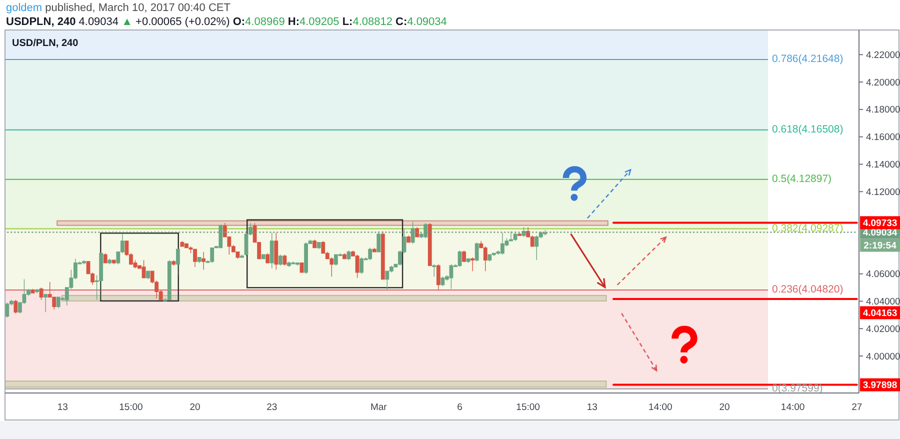  What do you see at coordinates (118, 8) in the screenshot?
I see `text: goldem published, March 10, 2017 00:40 CET` at bounding box center [118, 8].